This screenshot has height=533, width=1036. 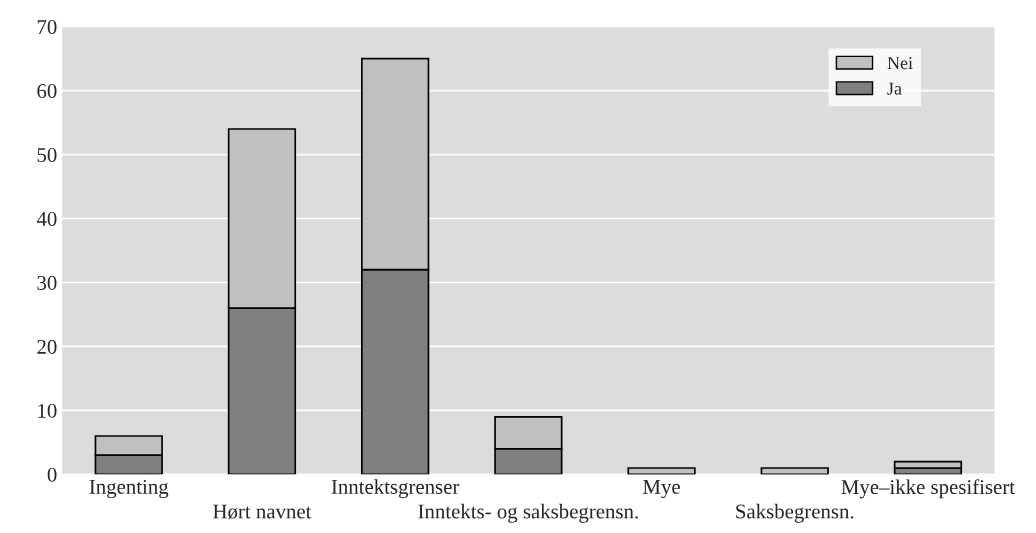 I want to click on x-tick-label: Hørt navnet, so click(x=262, y=512).